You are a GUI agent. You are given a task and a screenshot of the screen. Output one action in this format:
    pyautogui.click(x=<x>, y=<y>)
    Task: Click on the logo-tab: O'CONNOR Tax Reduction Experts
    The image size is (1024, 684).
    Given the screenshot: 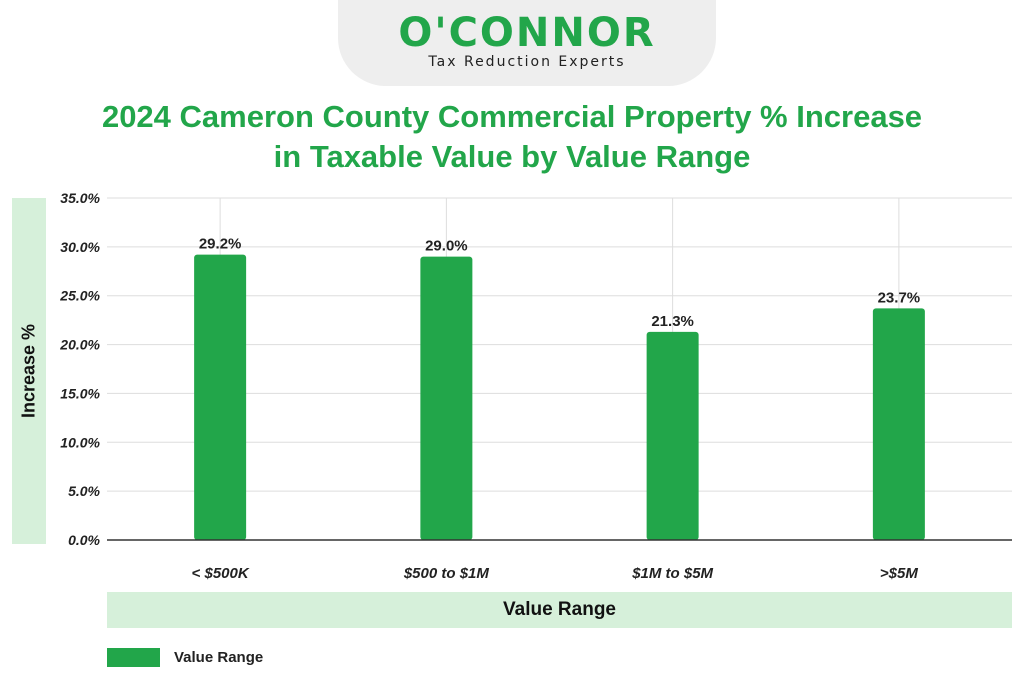 What is the action you would take?
    pyautogui.click(x=527, y=43)
    